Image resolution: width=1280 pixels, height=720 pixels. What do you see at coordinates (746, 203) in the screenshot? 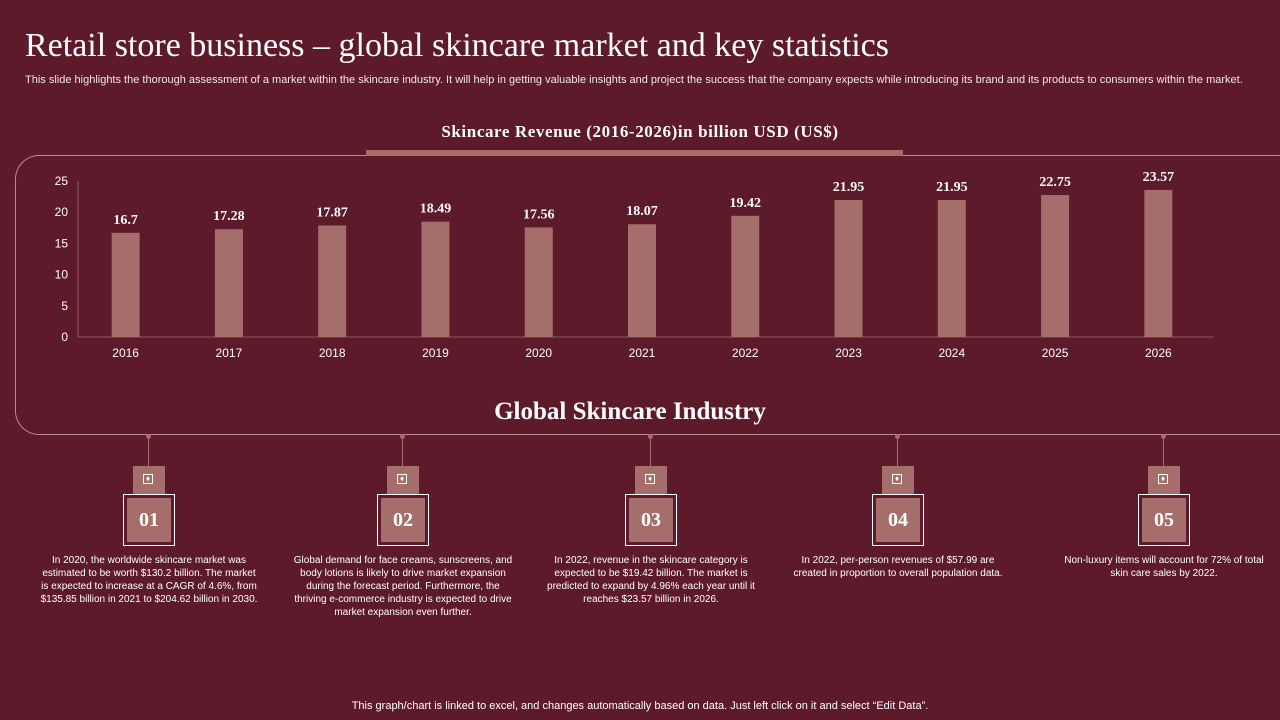
I see `data-label-2022: 19.42` at bounding box center [746, 203].